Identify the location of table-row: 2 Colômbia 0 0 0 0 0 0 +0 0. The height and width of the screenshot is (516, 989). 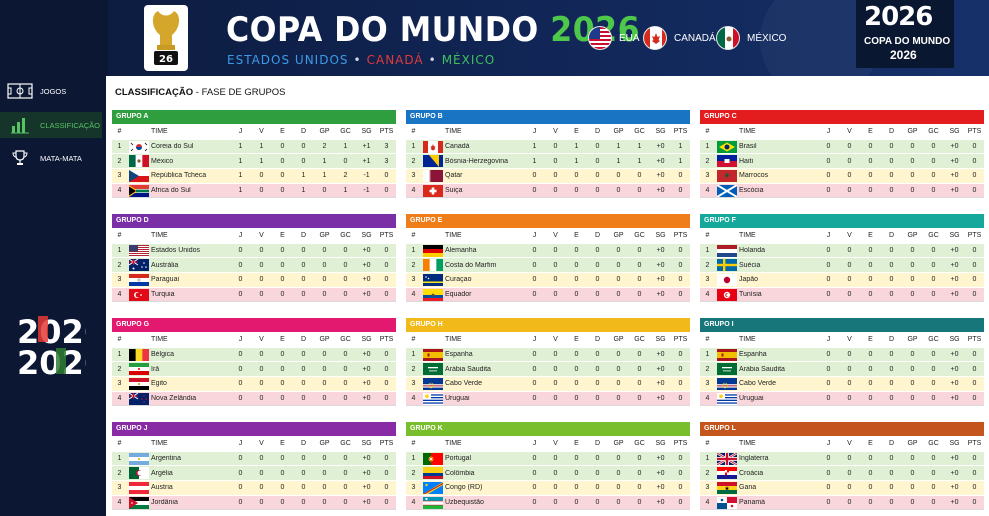
(548, 473).